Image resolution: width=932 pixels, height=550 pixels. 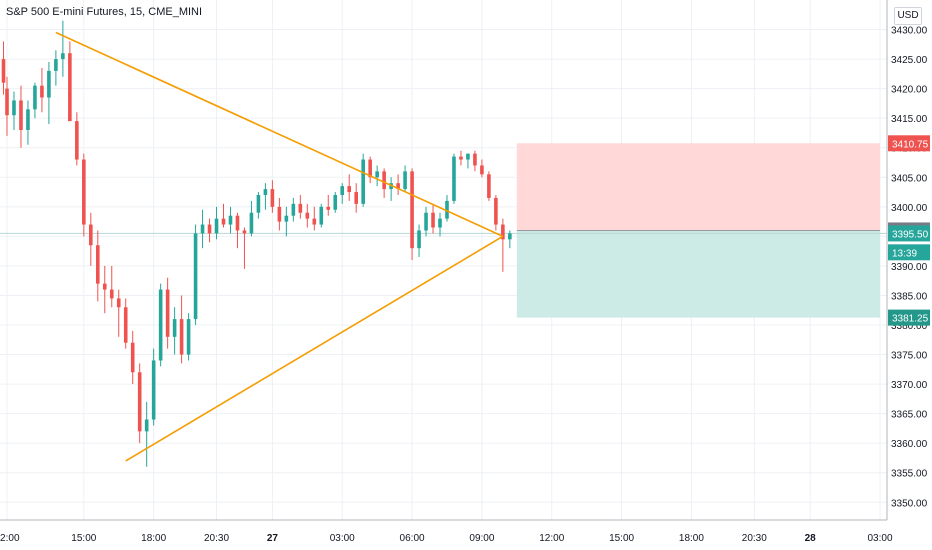 I want to click on take-profit-zone, so click(x=698, y=274).